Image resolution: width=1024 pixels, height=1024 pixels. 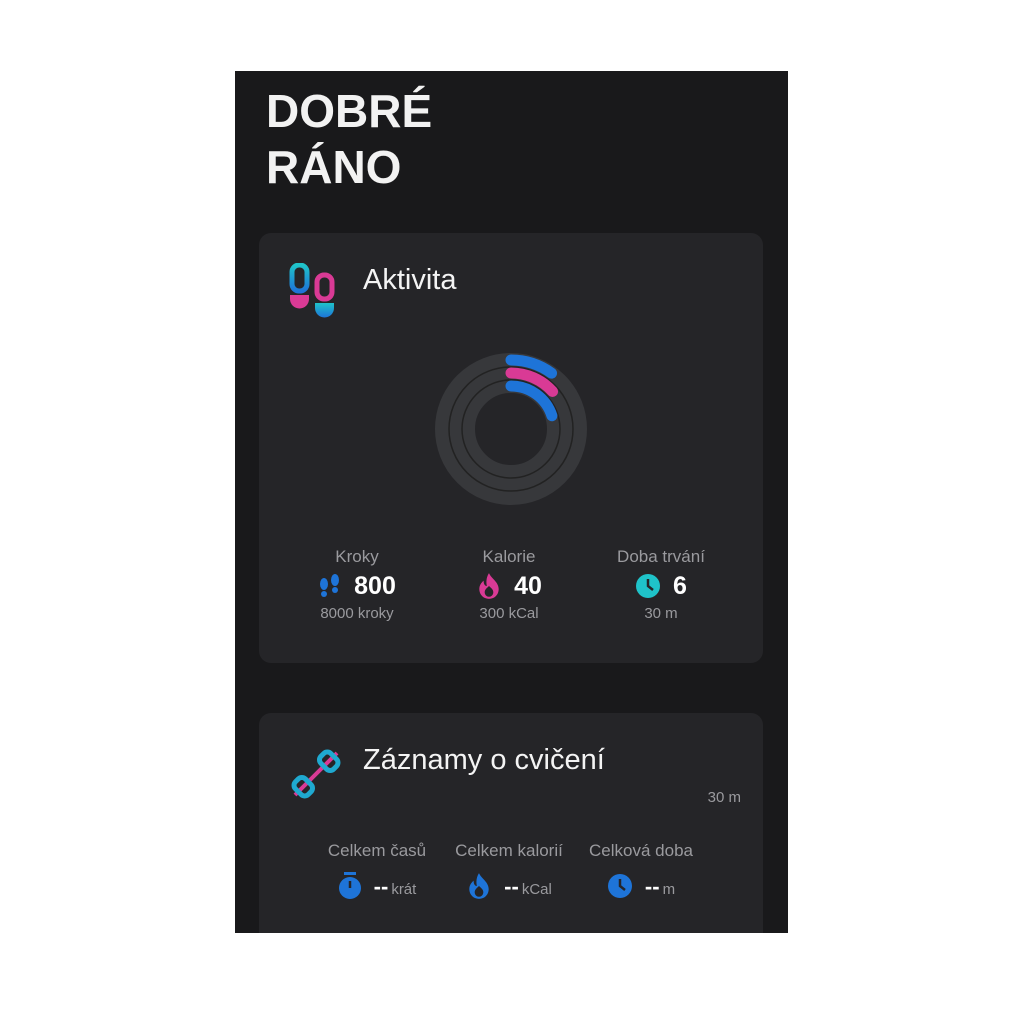 I want to click on exercise-stat: Celkem časů -- krát, so click(x=377, y=871).